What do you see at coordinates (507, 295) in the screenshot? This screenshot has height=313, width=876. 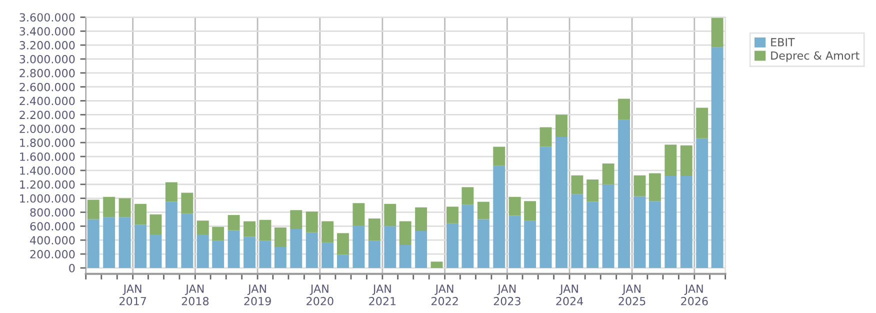 I see `x-tick-label: JAN 2023` at bounding box center [507, 295].